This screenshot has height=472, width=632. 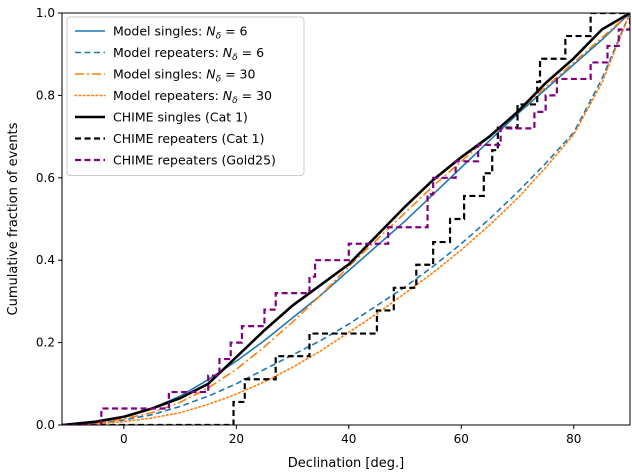 I want to click on x-tick-label: 20, so click(x=236, y=439).